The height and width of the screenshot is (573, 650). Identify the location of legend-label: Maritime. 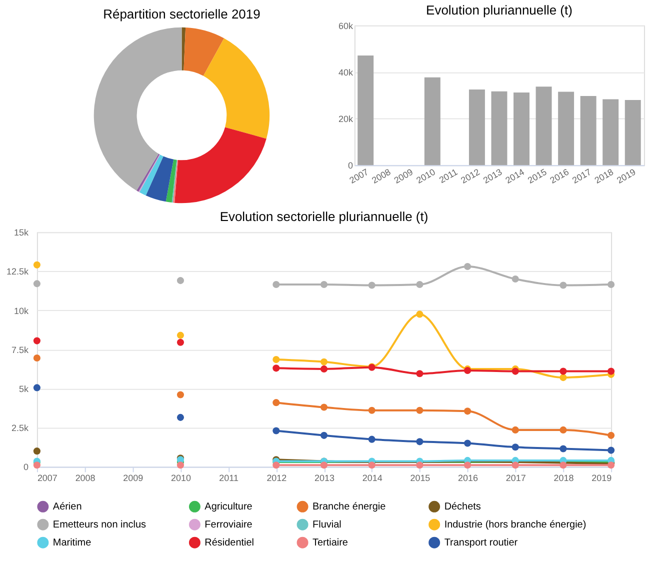
(72, 543).